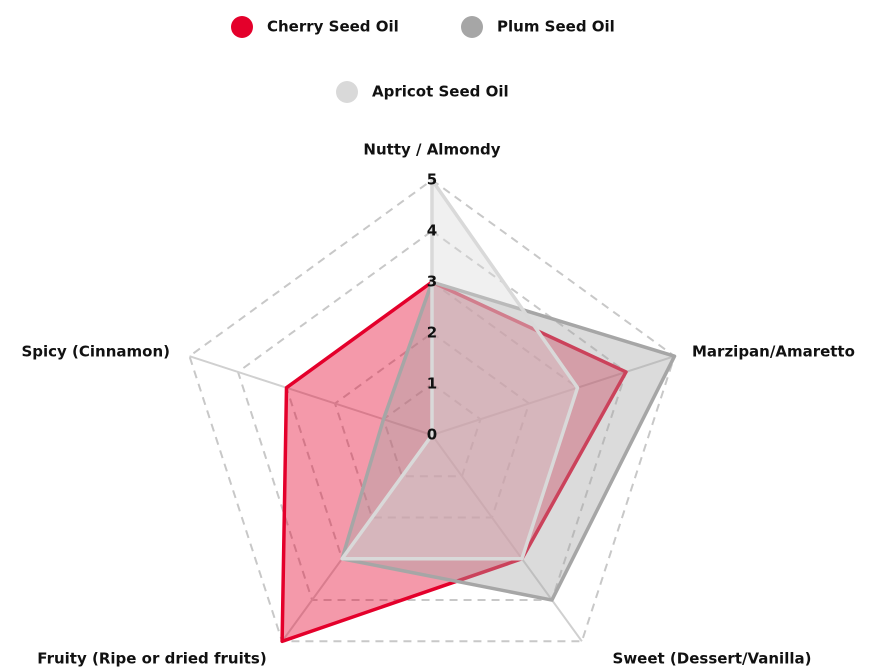 The image size is (874, 668). Describe the element at coordinates (712, 659) in the screenshot. I see `category-label: Sweet (Dessert/Vanilla)` at that location.